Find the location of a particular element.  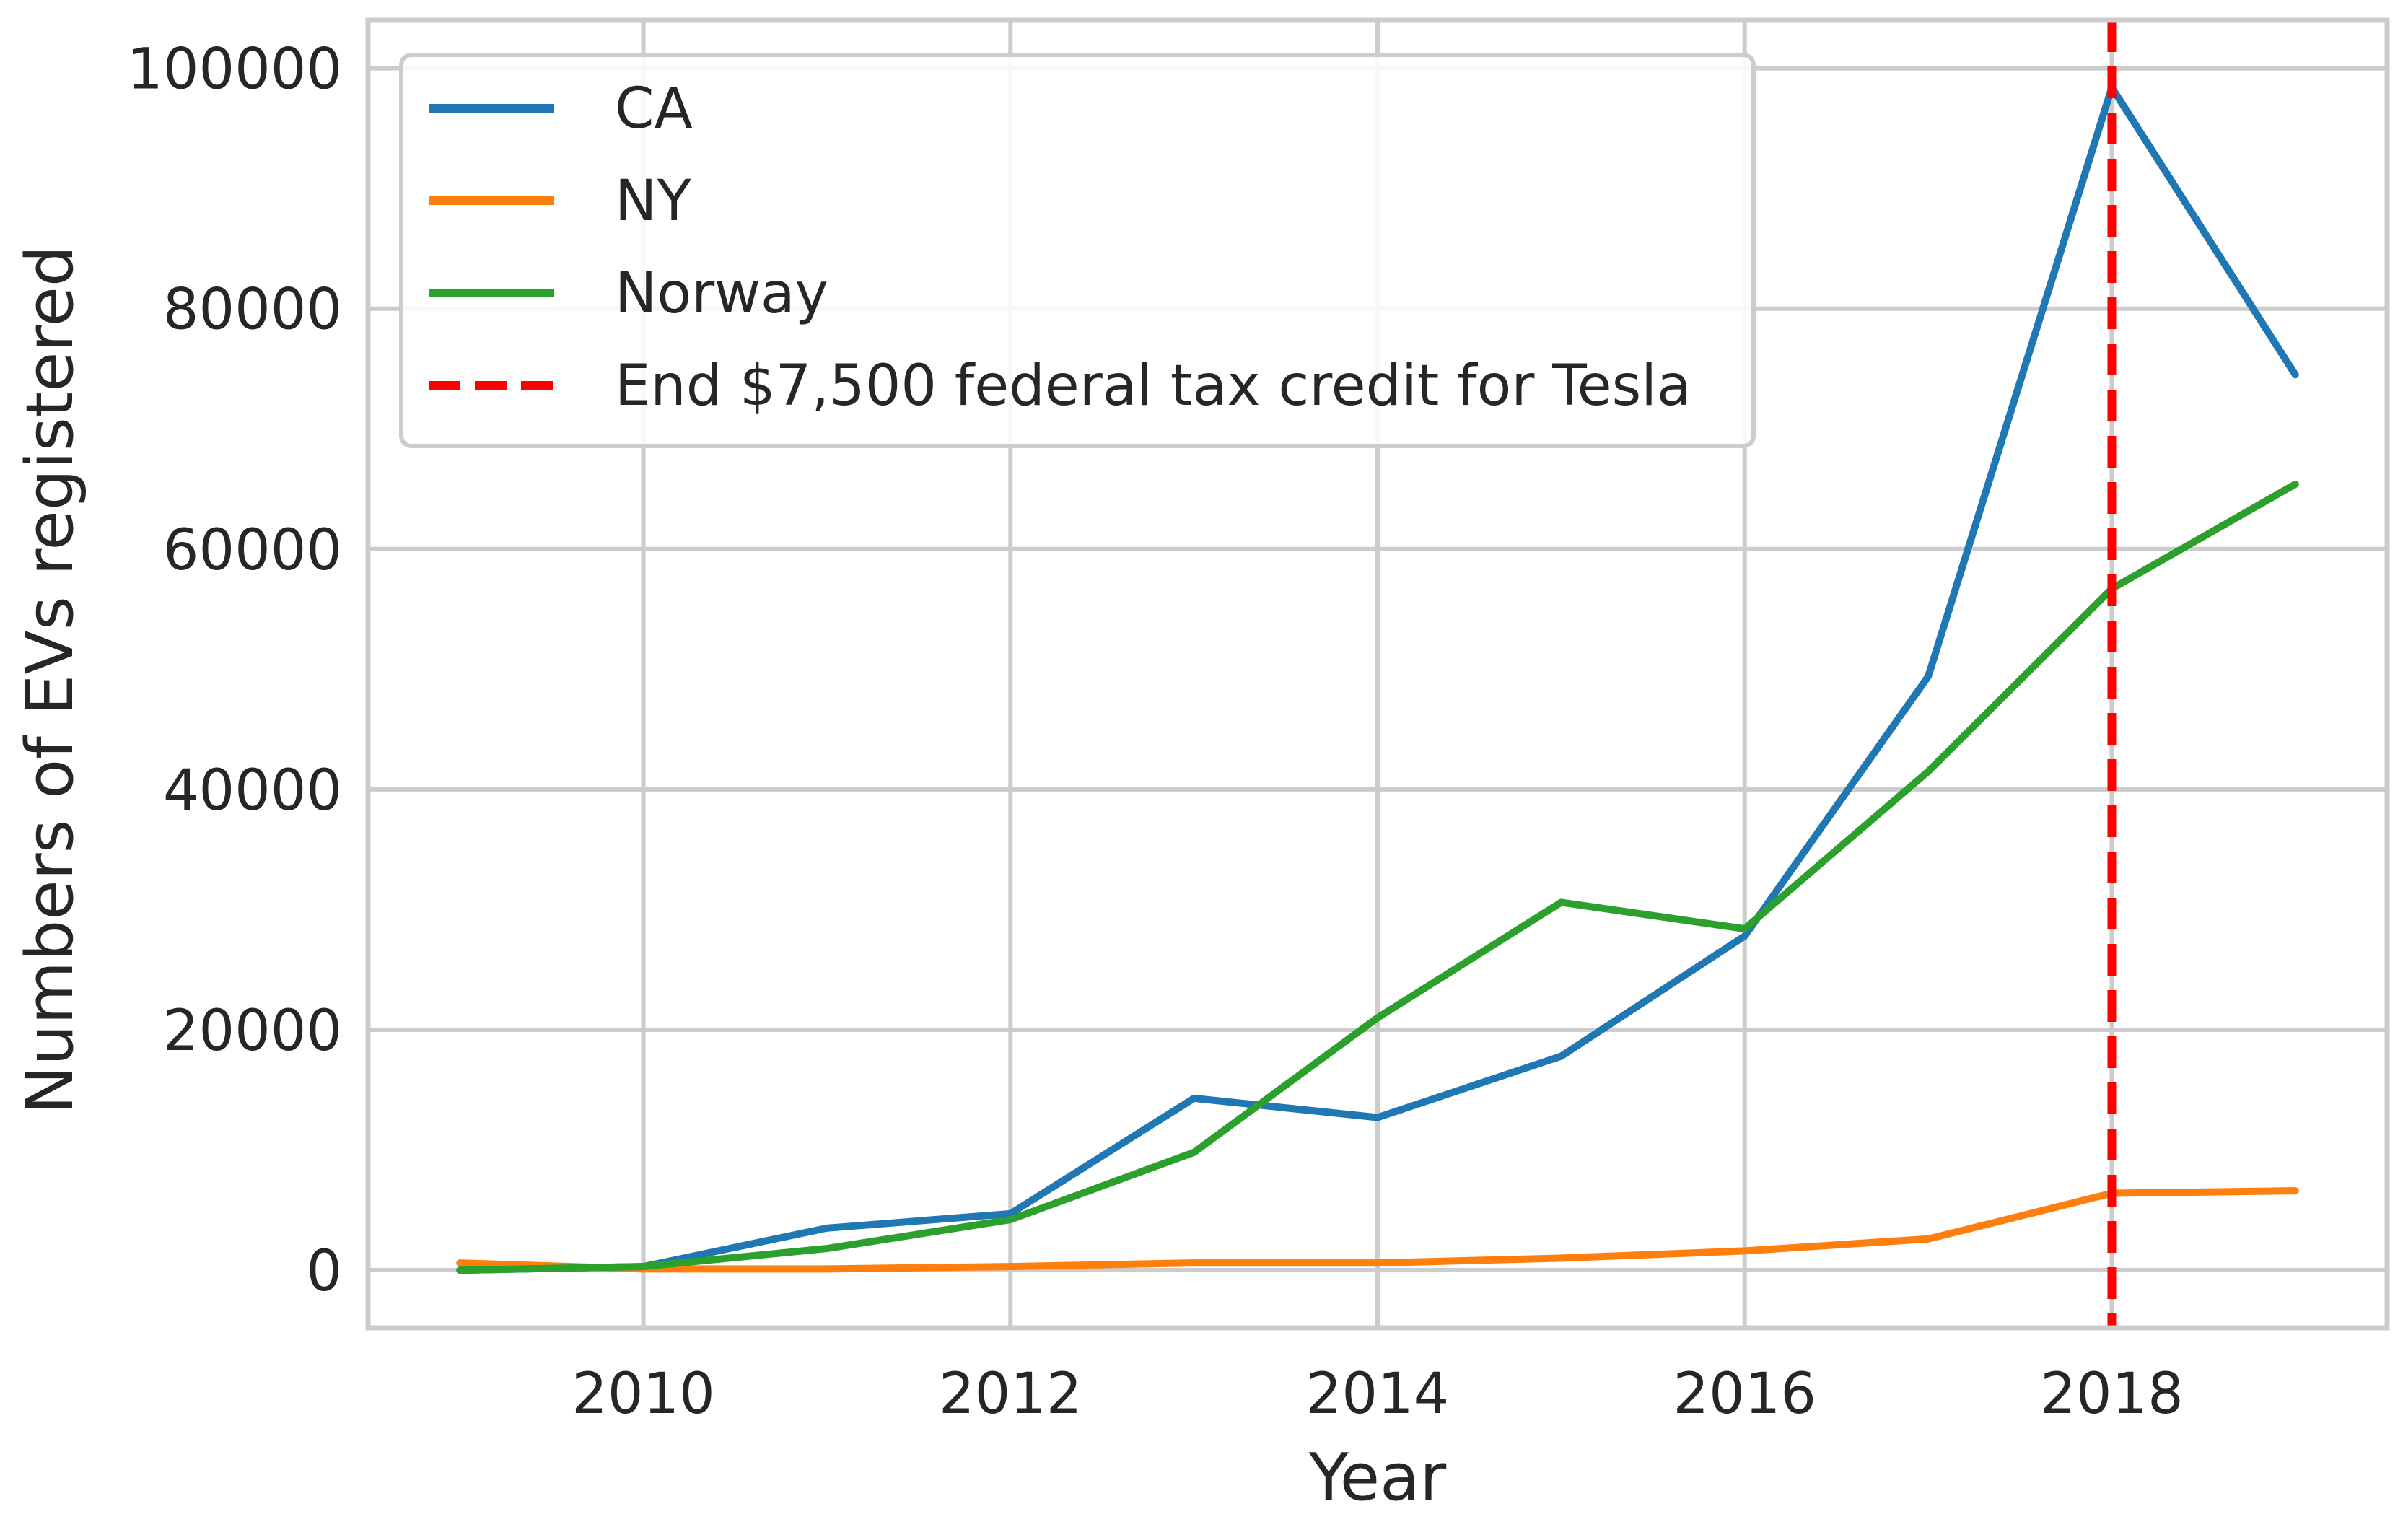

legend-label: End $7,500 federal tax credit for Tesla is located at coordinates (1153, 386).